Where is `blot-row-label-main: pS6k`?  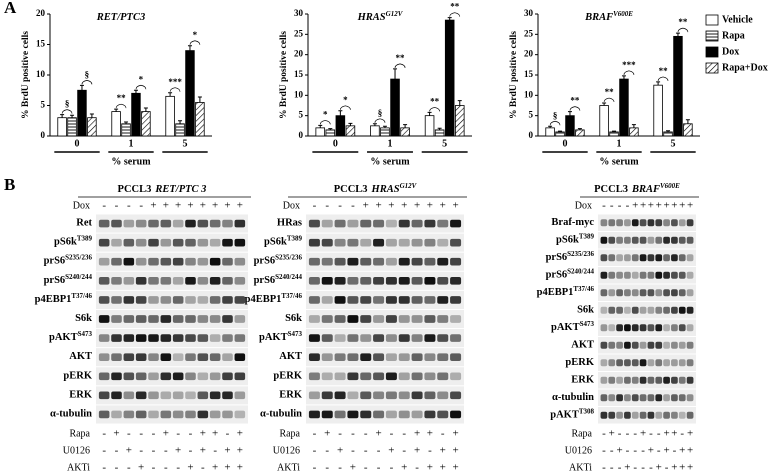 blot-row-label-main: pS6k is located at coordinates (65, 242).